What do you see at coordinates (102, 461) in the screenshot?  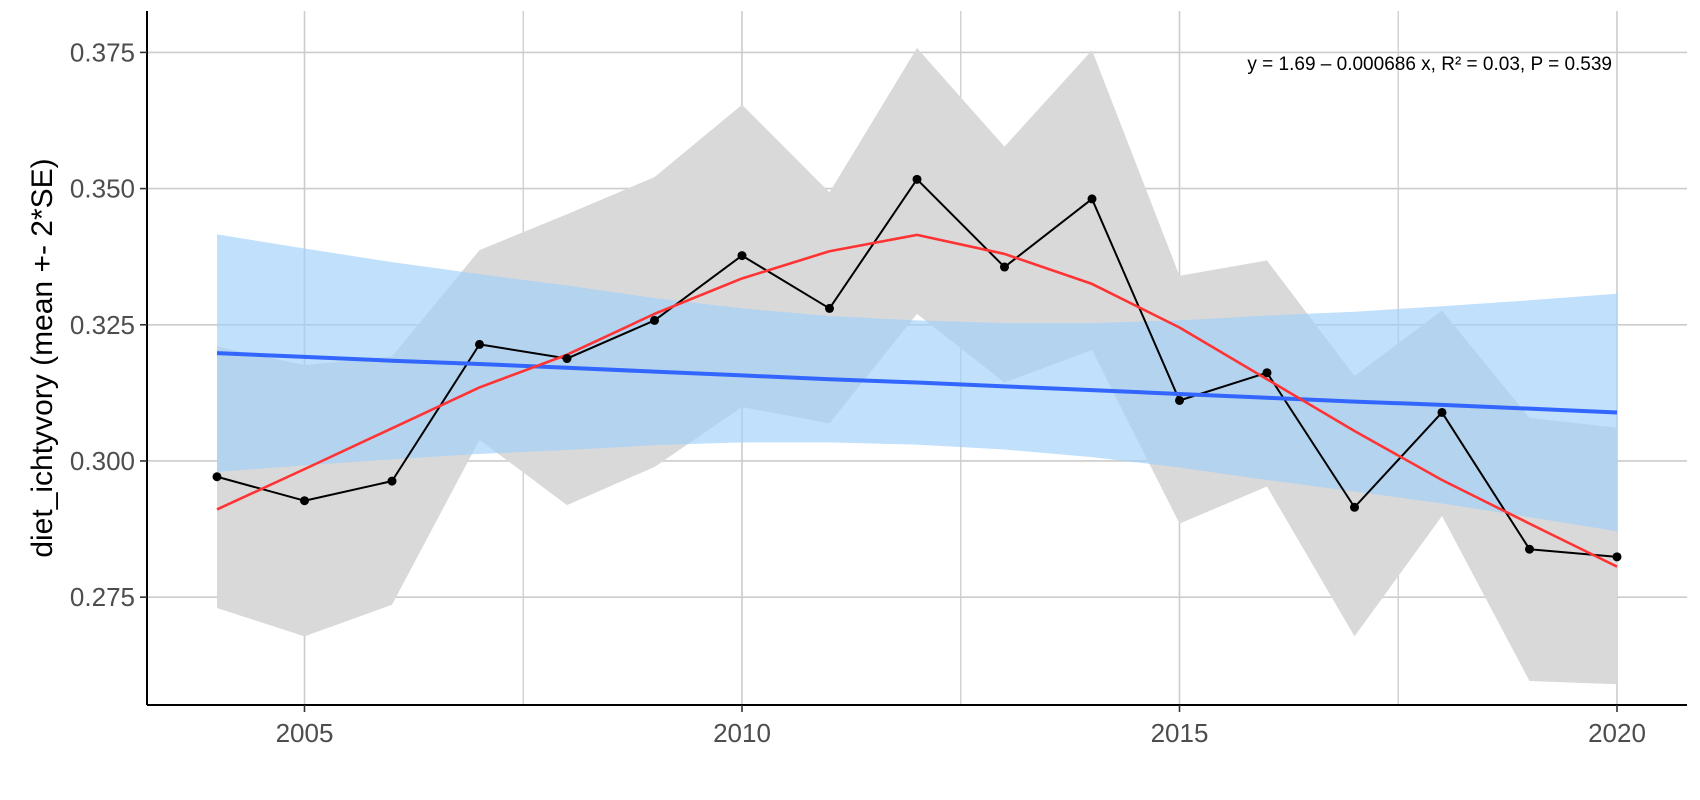 I see `y-tick-label: 0.300` at bounding box center [102, 461].